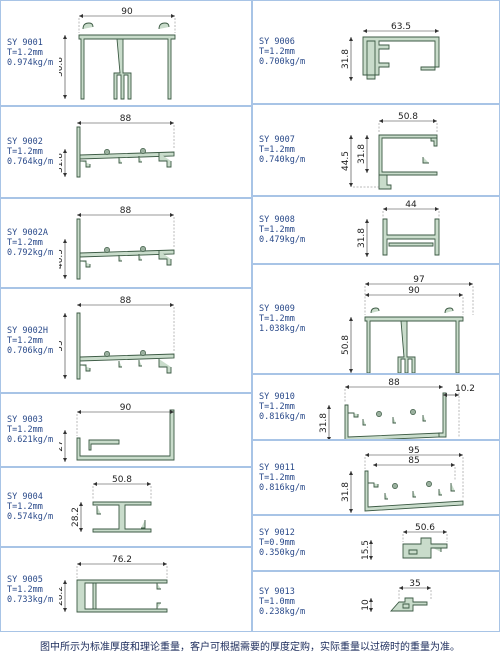 This screenshot has height=654, width=500. Describe the element at coordinates (425, 528) in the screenshot. I see `dim-width: 50.6` at that location.